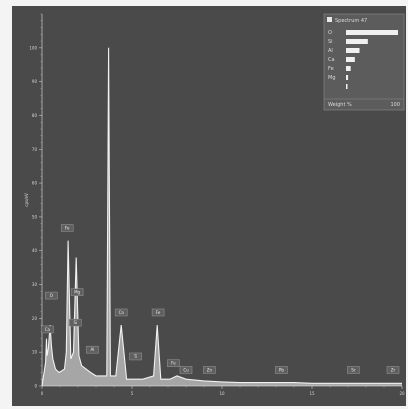  I want to click on legend-item-label: Al, so click(330, 51).